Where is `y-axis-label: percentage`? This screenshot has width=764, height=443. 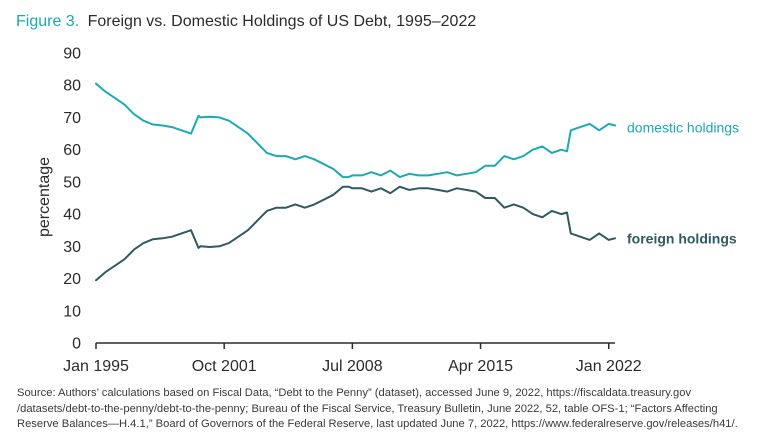 y-axis-label: percentage is located at coordinates (44, 197).